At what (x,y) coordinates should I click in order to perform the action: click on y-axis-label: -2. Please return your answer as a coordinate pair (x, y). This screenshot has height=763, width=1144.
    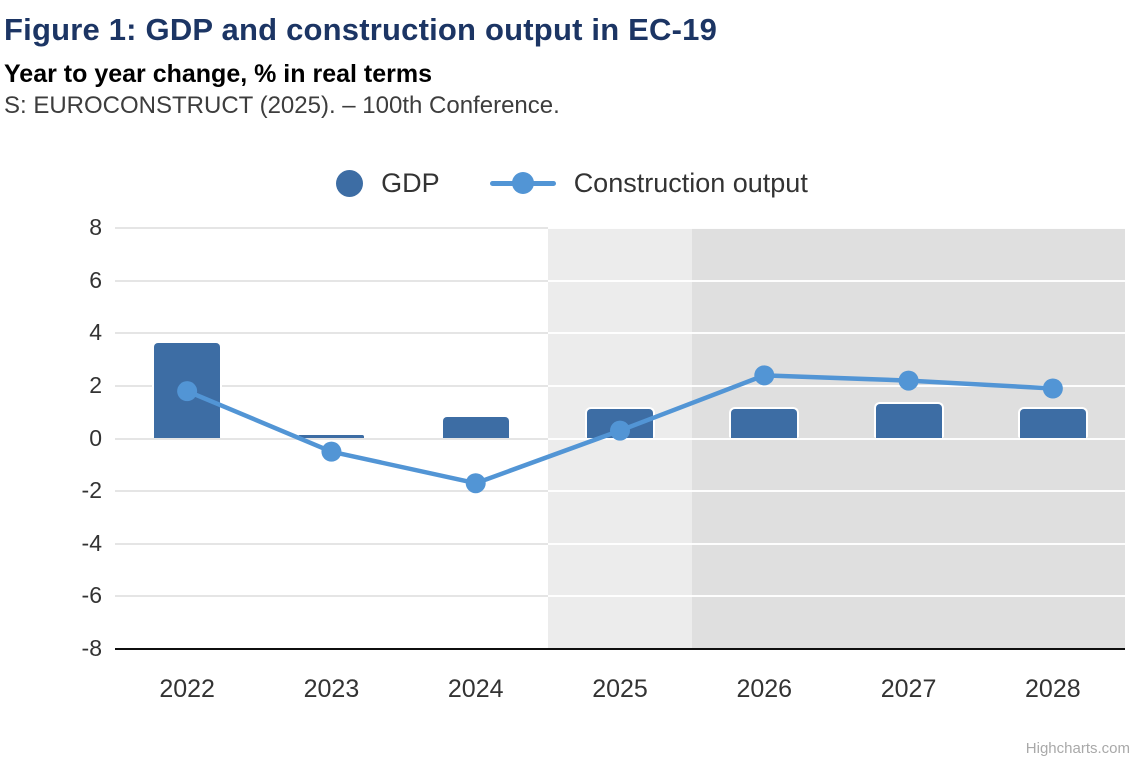
    Looking at the image, I should click on (91, 490).